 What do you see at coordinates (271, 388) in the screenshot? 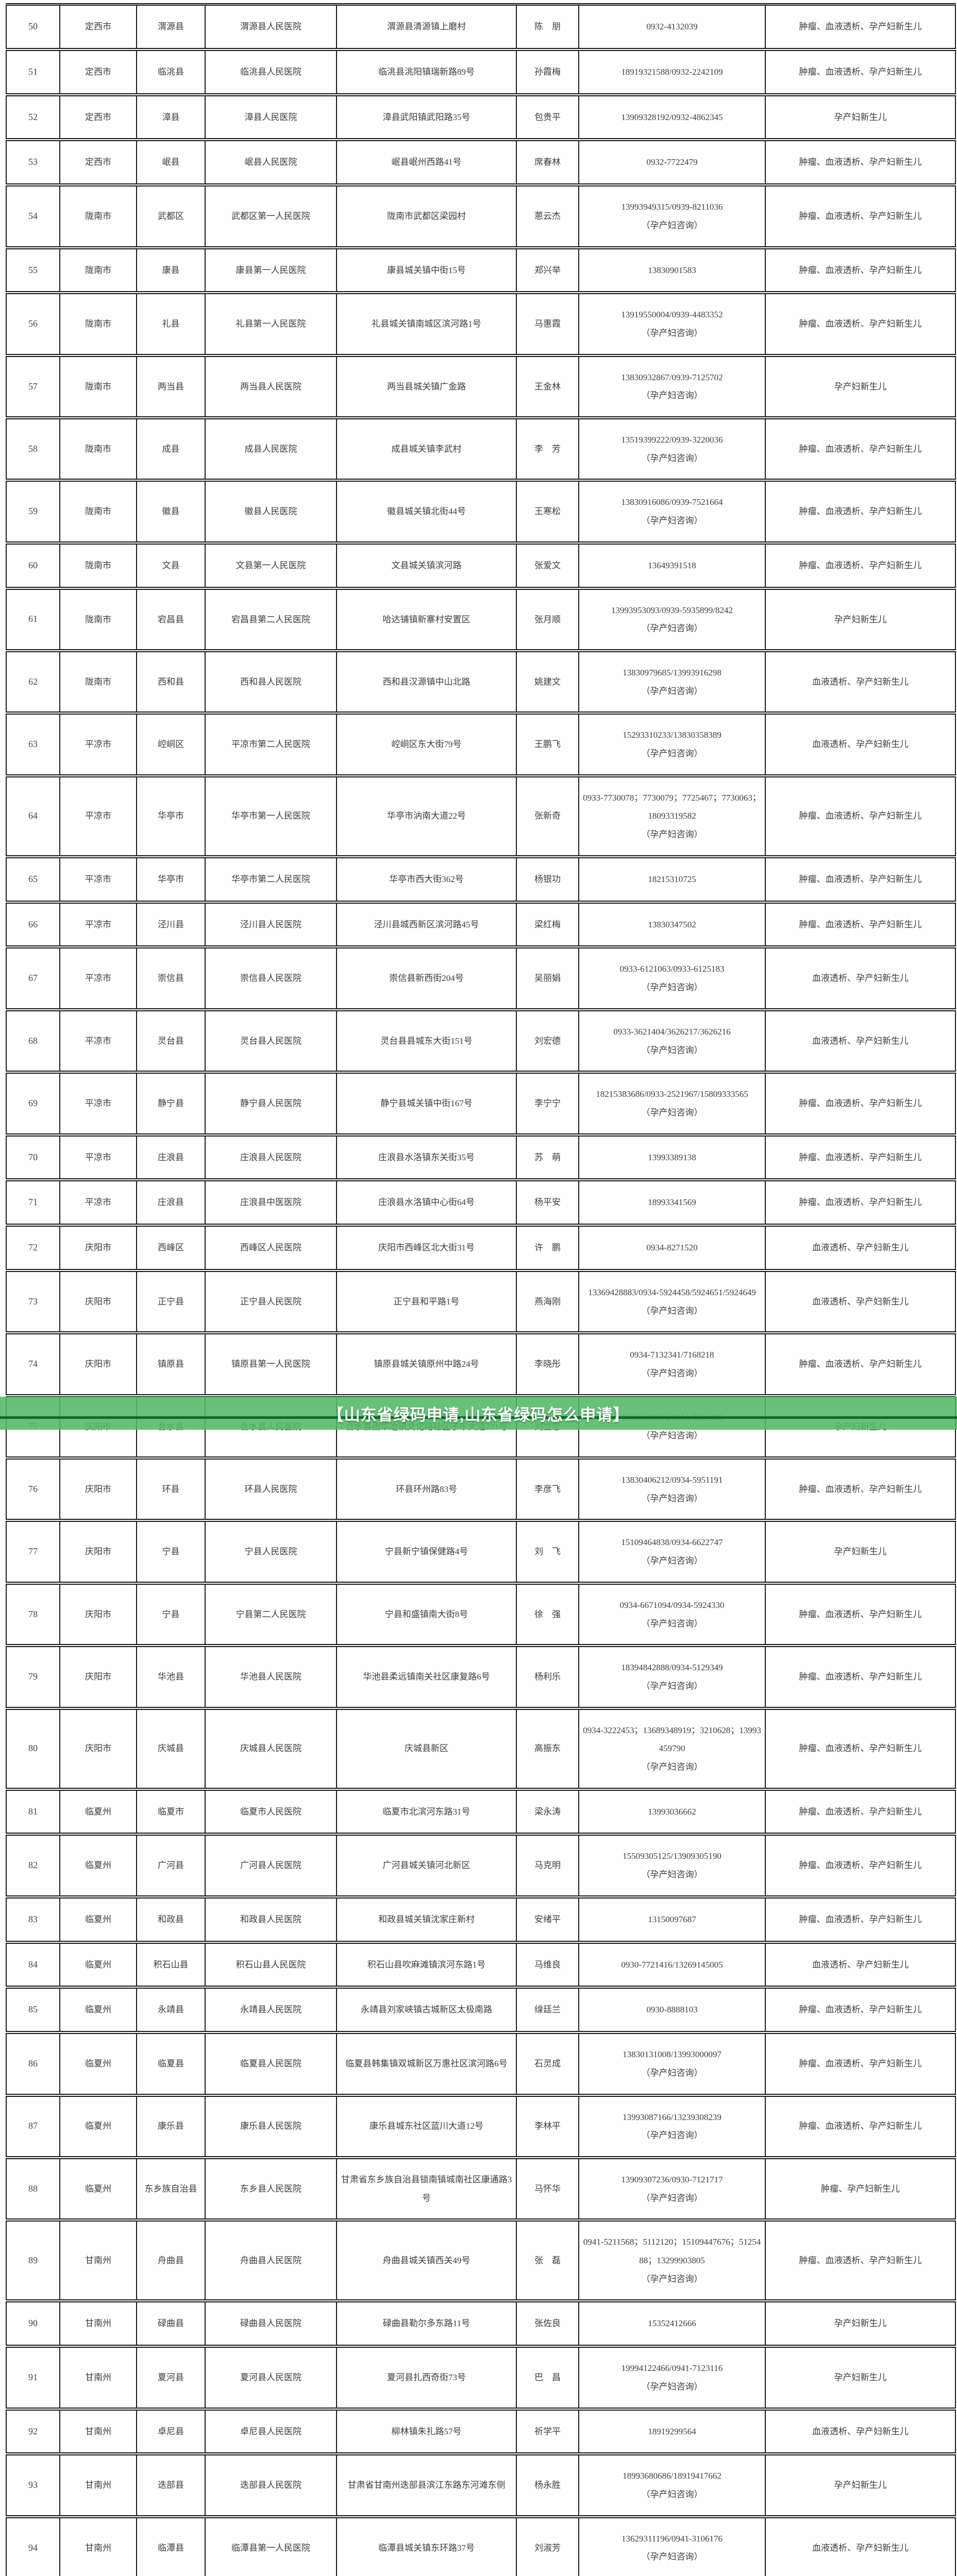
I see `cell-hospital-name: 两当县人民医院` at bounding box center [271, 388].